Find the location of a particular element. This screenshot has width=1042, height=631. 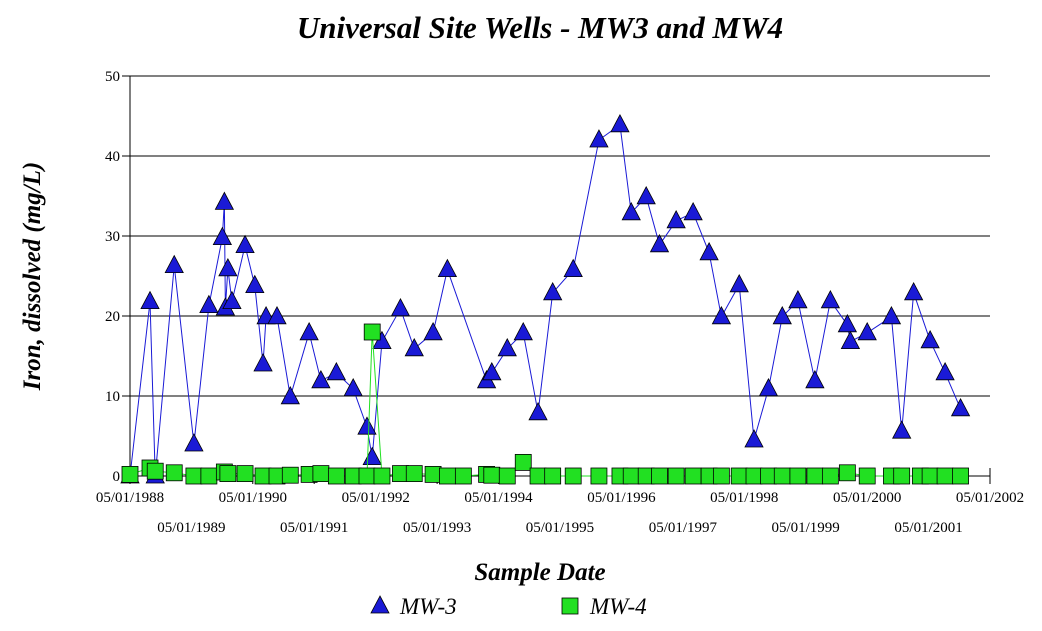

x-tick-label: 05/01/1995 is located at coordinates (560, 528).